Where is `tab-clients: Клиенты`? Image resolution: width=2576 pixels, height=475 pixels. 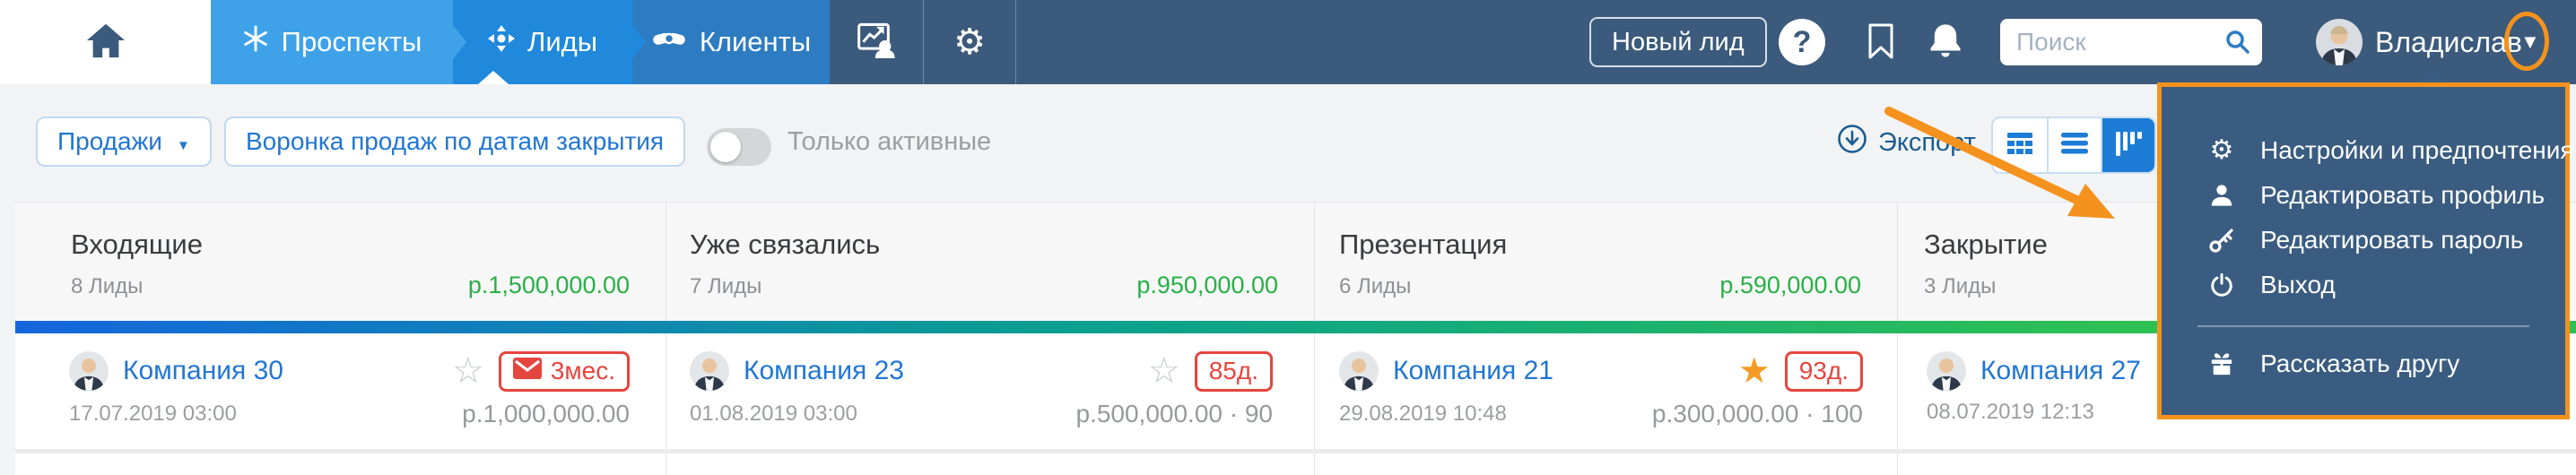 tab-clients: Клиенты is located at coordinates (731, 42).